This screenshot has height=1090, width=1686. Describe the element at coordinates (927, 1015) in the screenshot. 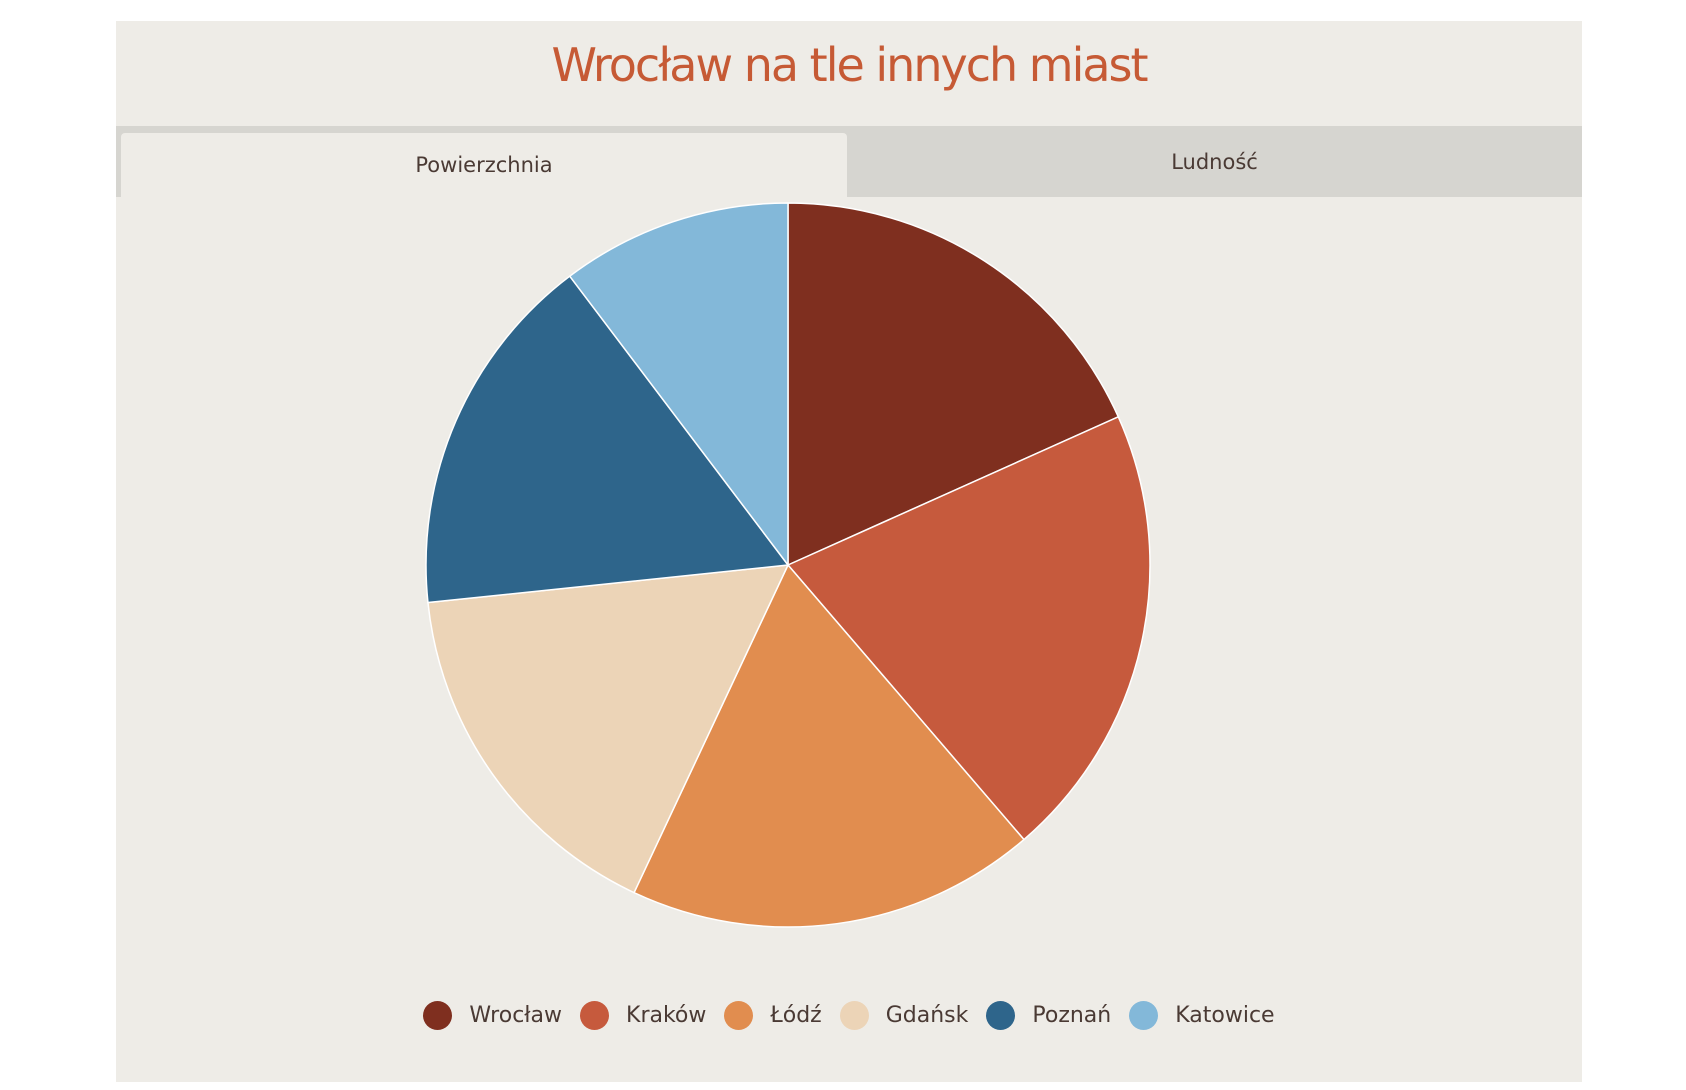

I see `legend-label: Gdańsk` at that location.